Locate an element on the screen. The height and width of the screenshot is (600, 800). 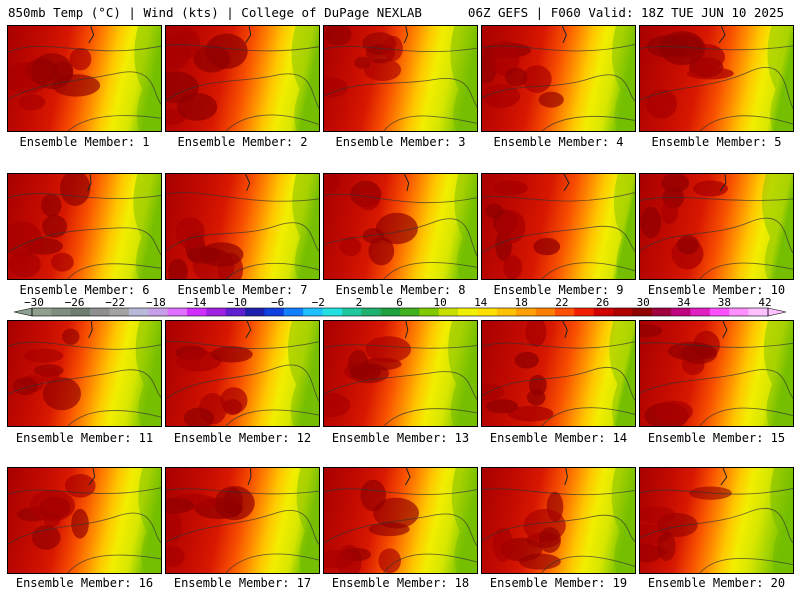
colorbar-tick-label: −14 is located at coordinates (196, 303).